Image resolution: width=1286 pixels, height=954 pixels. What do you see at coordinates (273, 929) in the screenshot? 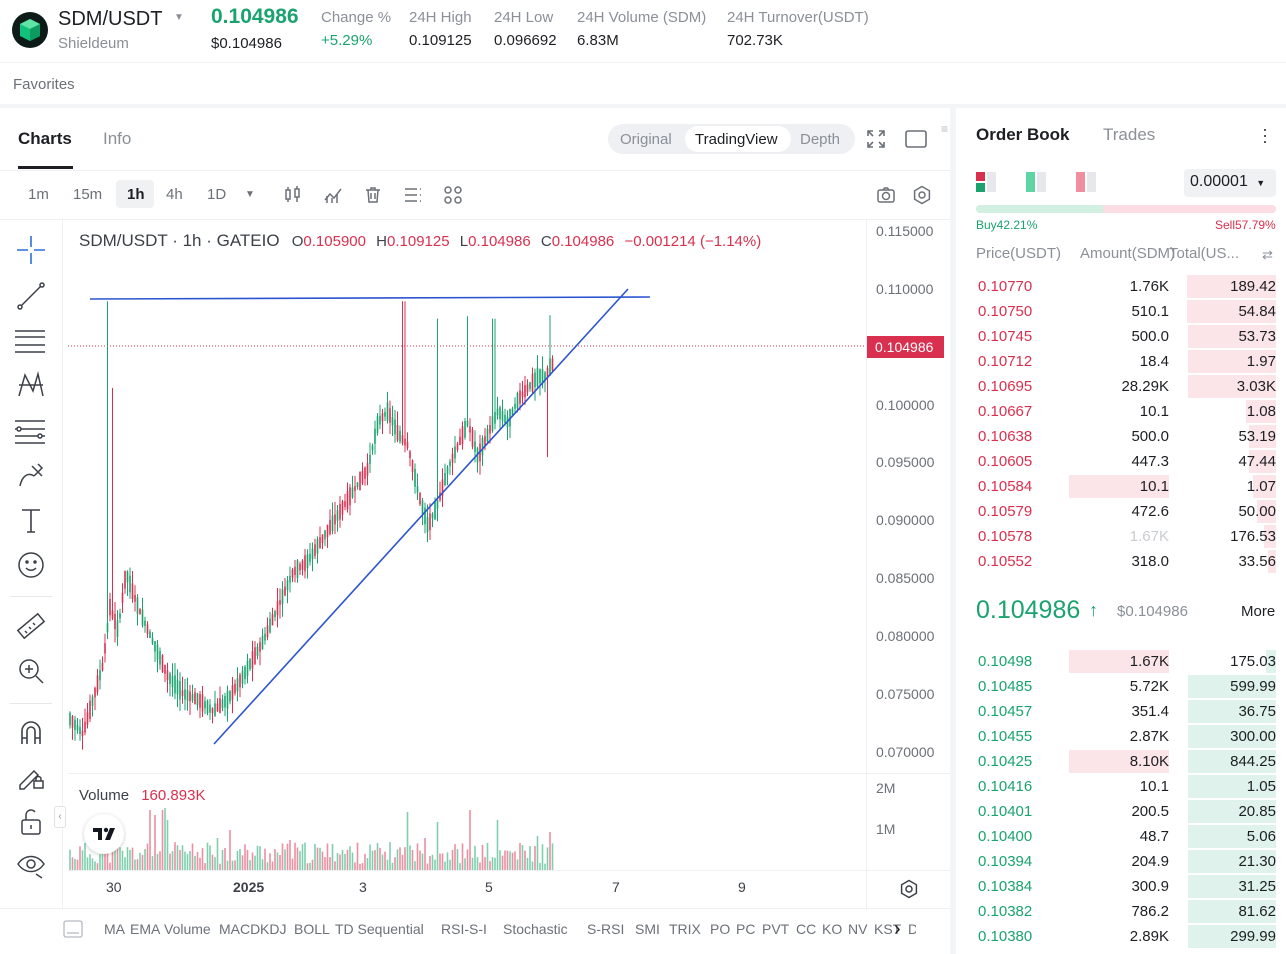
I see `indicator-kdj: KDJ` at bounding box center [273, 929].